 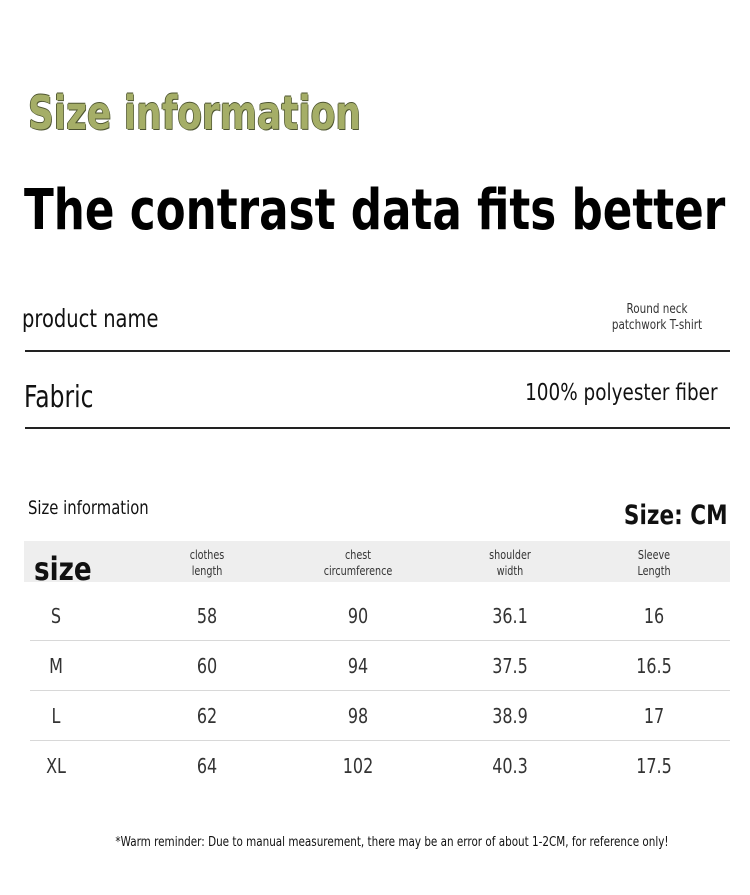 What do you see at coordinates (621, 393) in the screenshot?
I see `info-value: 100% polyester fiber` at bounding box center [621, 393].